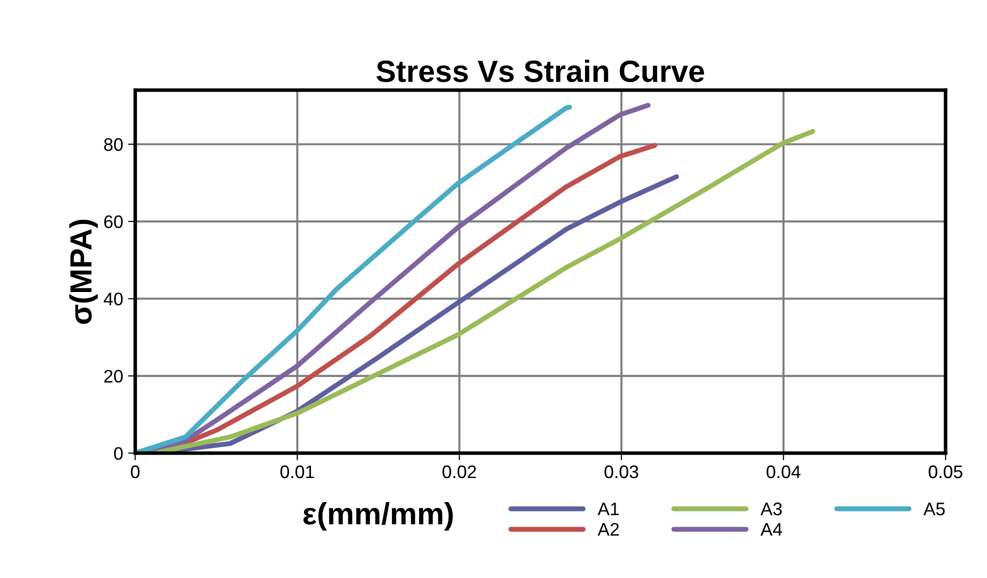 The width and height of the screenshot is (987, 578). What do you see at coordinates (135, 471) in the screenshot?
I see `x-tick-label: 0` at bounding box center [135, 471].